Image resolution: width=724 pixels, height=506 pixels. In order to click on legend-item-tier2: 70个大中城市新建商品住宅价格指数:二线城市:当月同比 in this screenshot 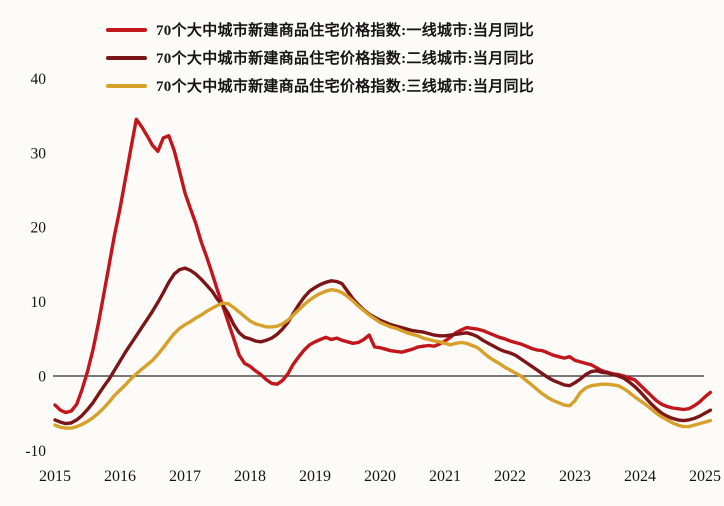, I will do `click(320, 57)`.